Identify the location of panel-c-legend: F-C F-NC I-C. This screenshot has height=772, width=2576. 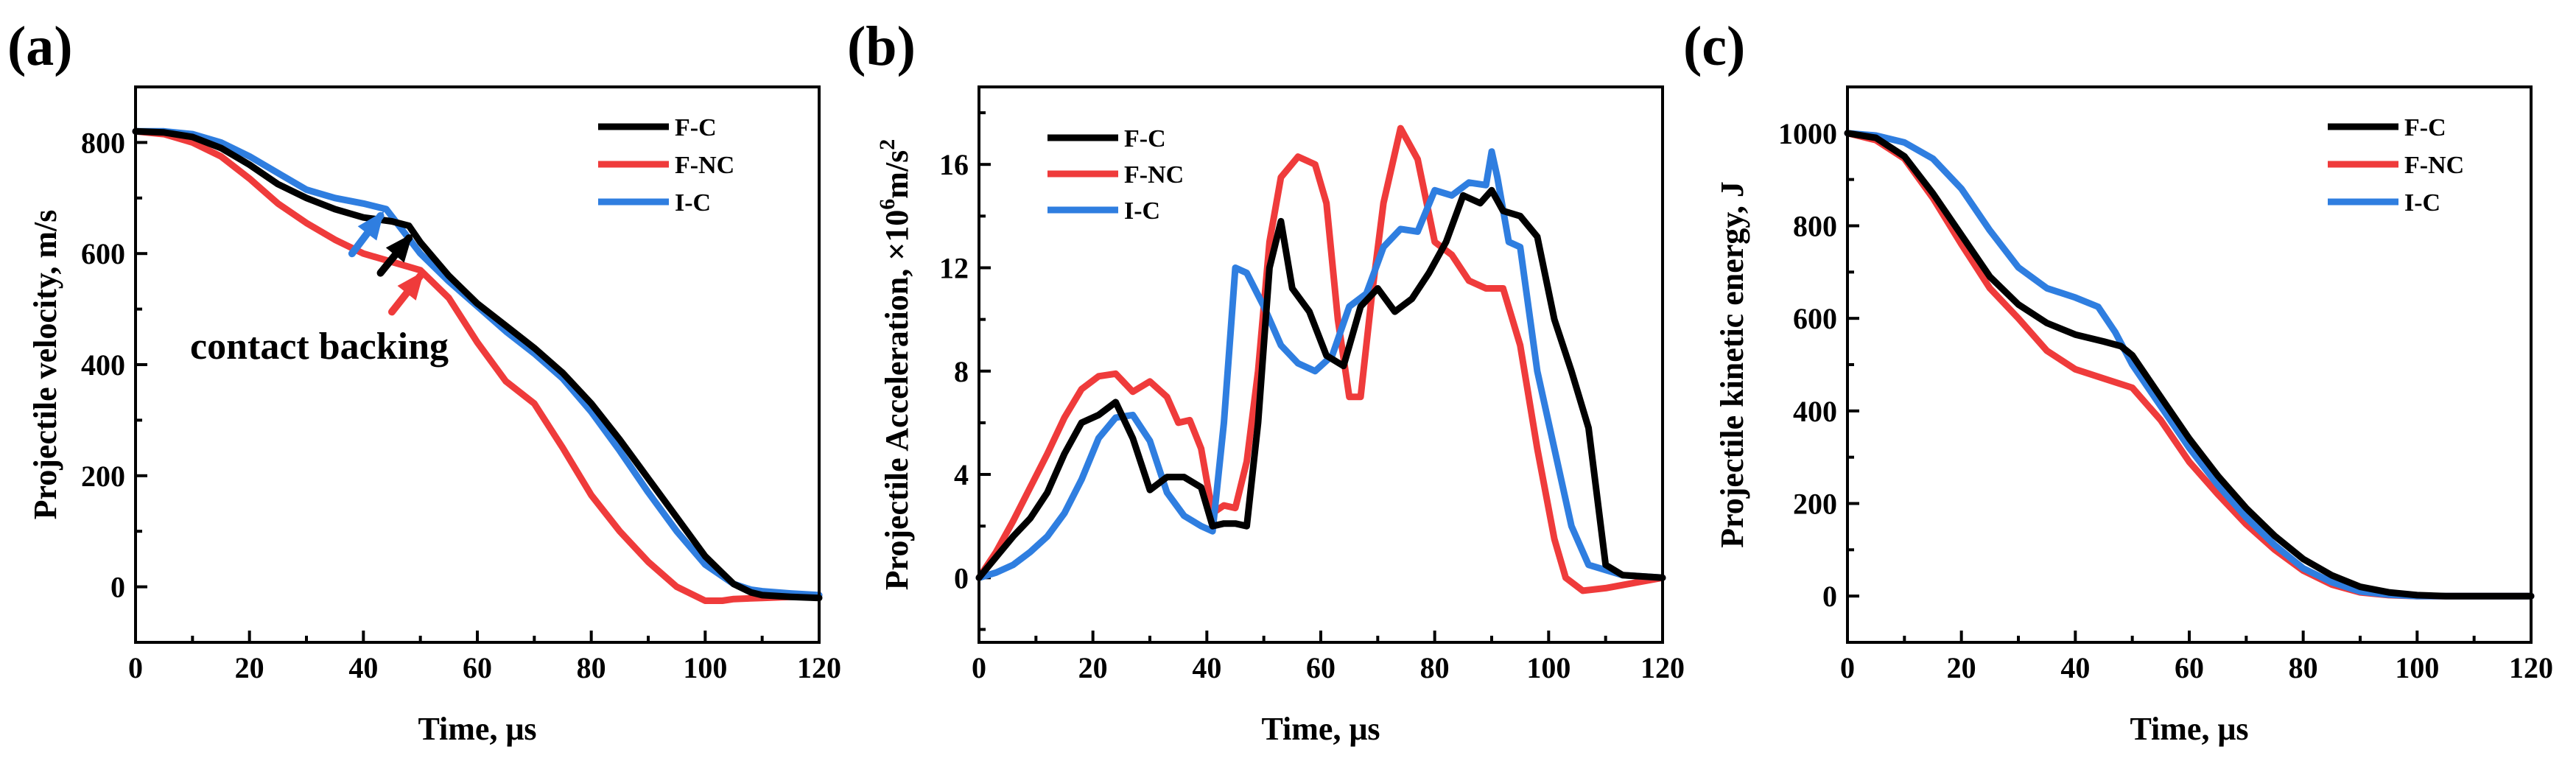
(2396, 165).